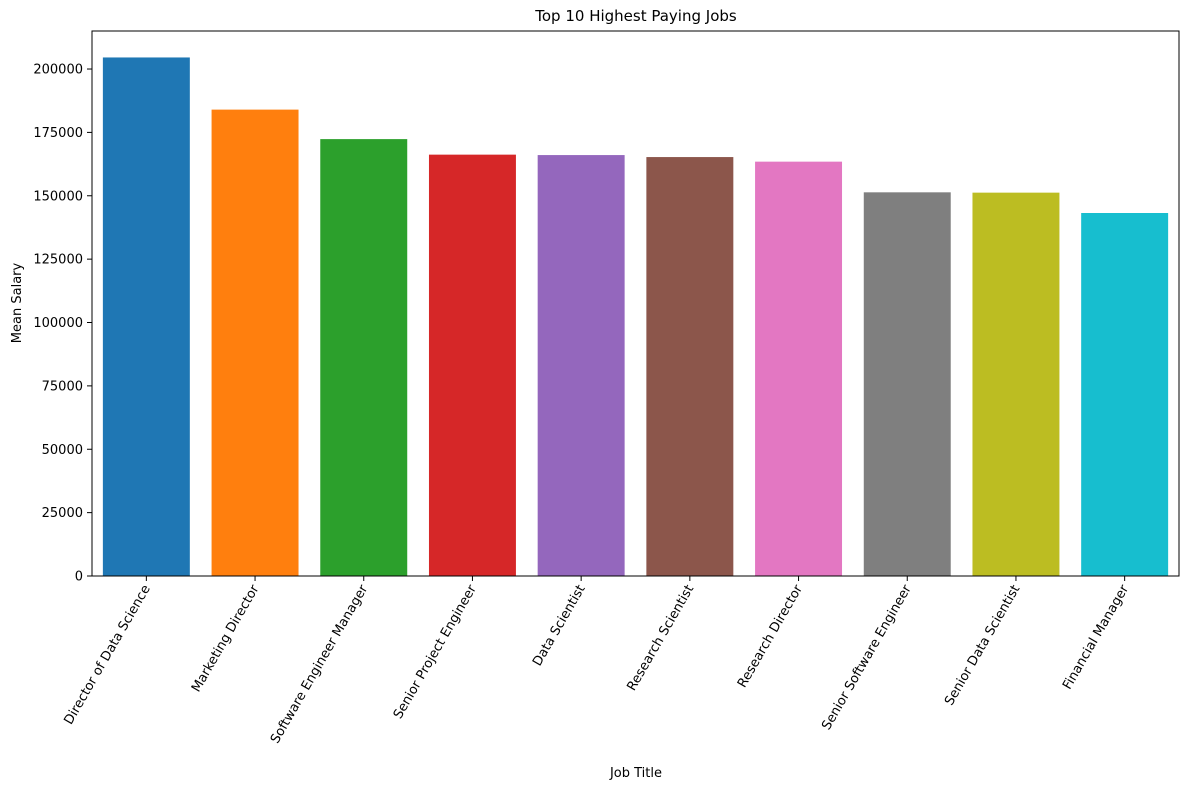 This screenshot has width=1189, height=790. I want to click on y-tick-label: 50000, so click(62, 450).